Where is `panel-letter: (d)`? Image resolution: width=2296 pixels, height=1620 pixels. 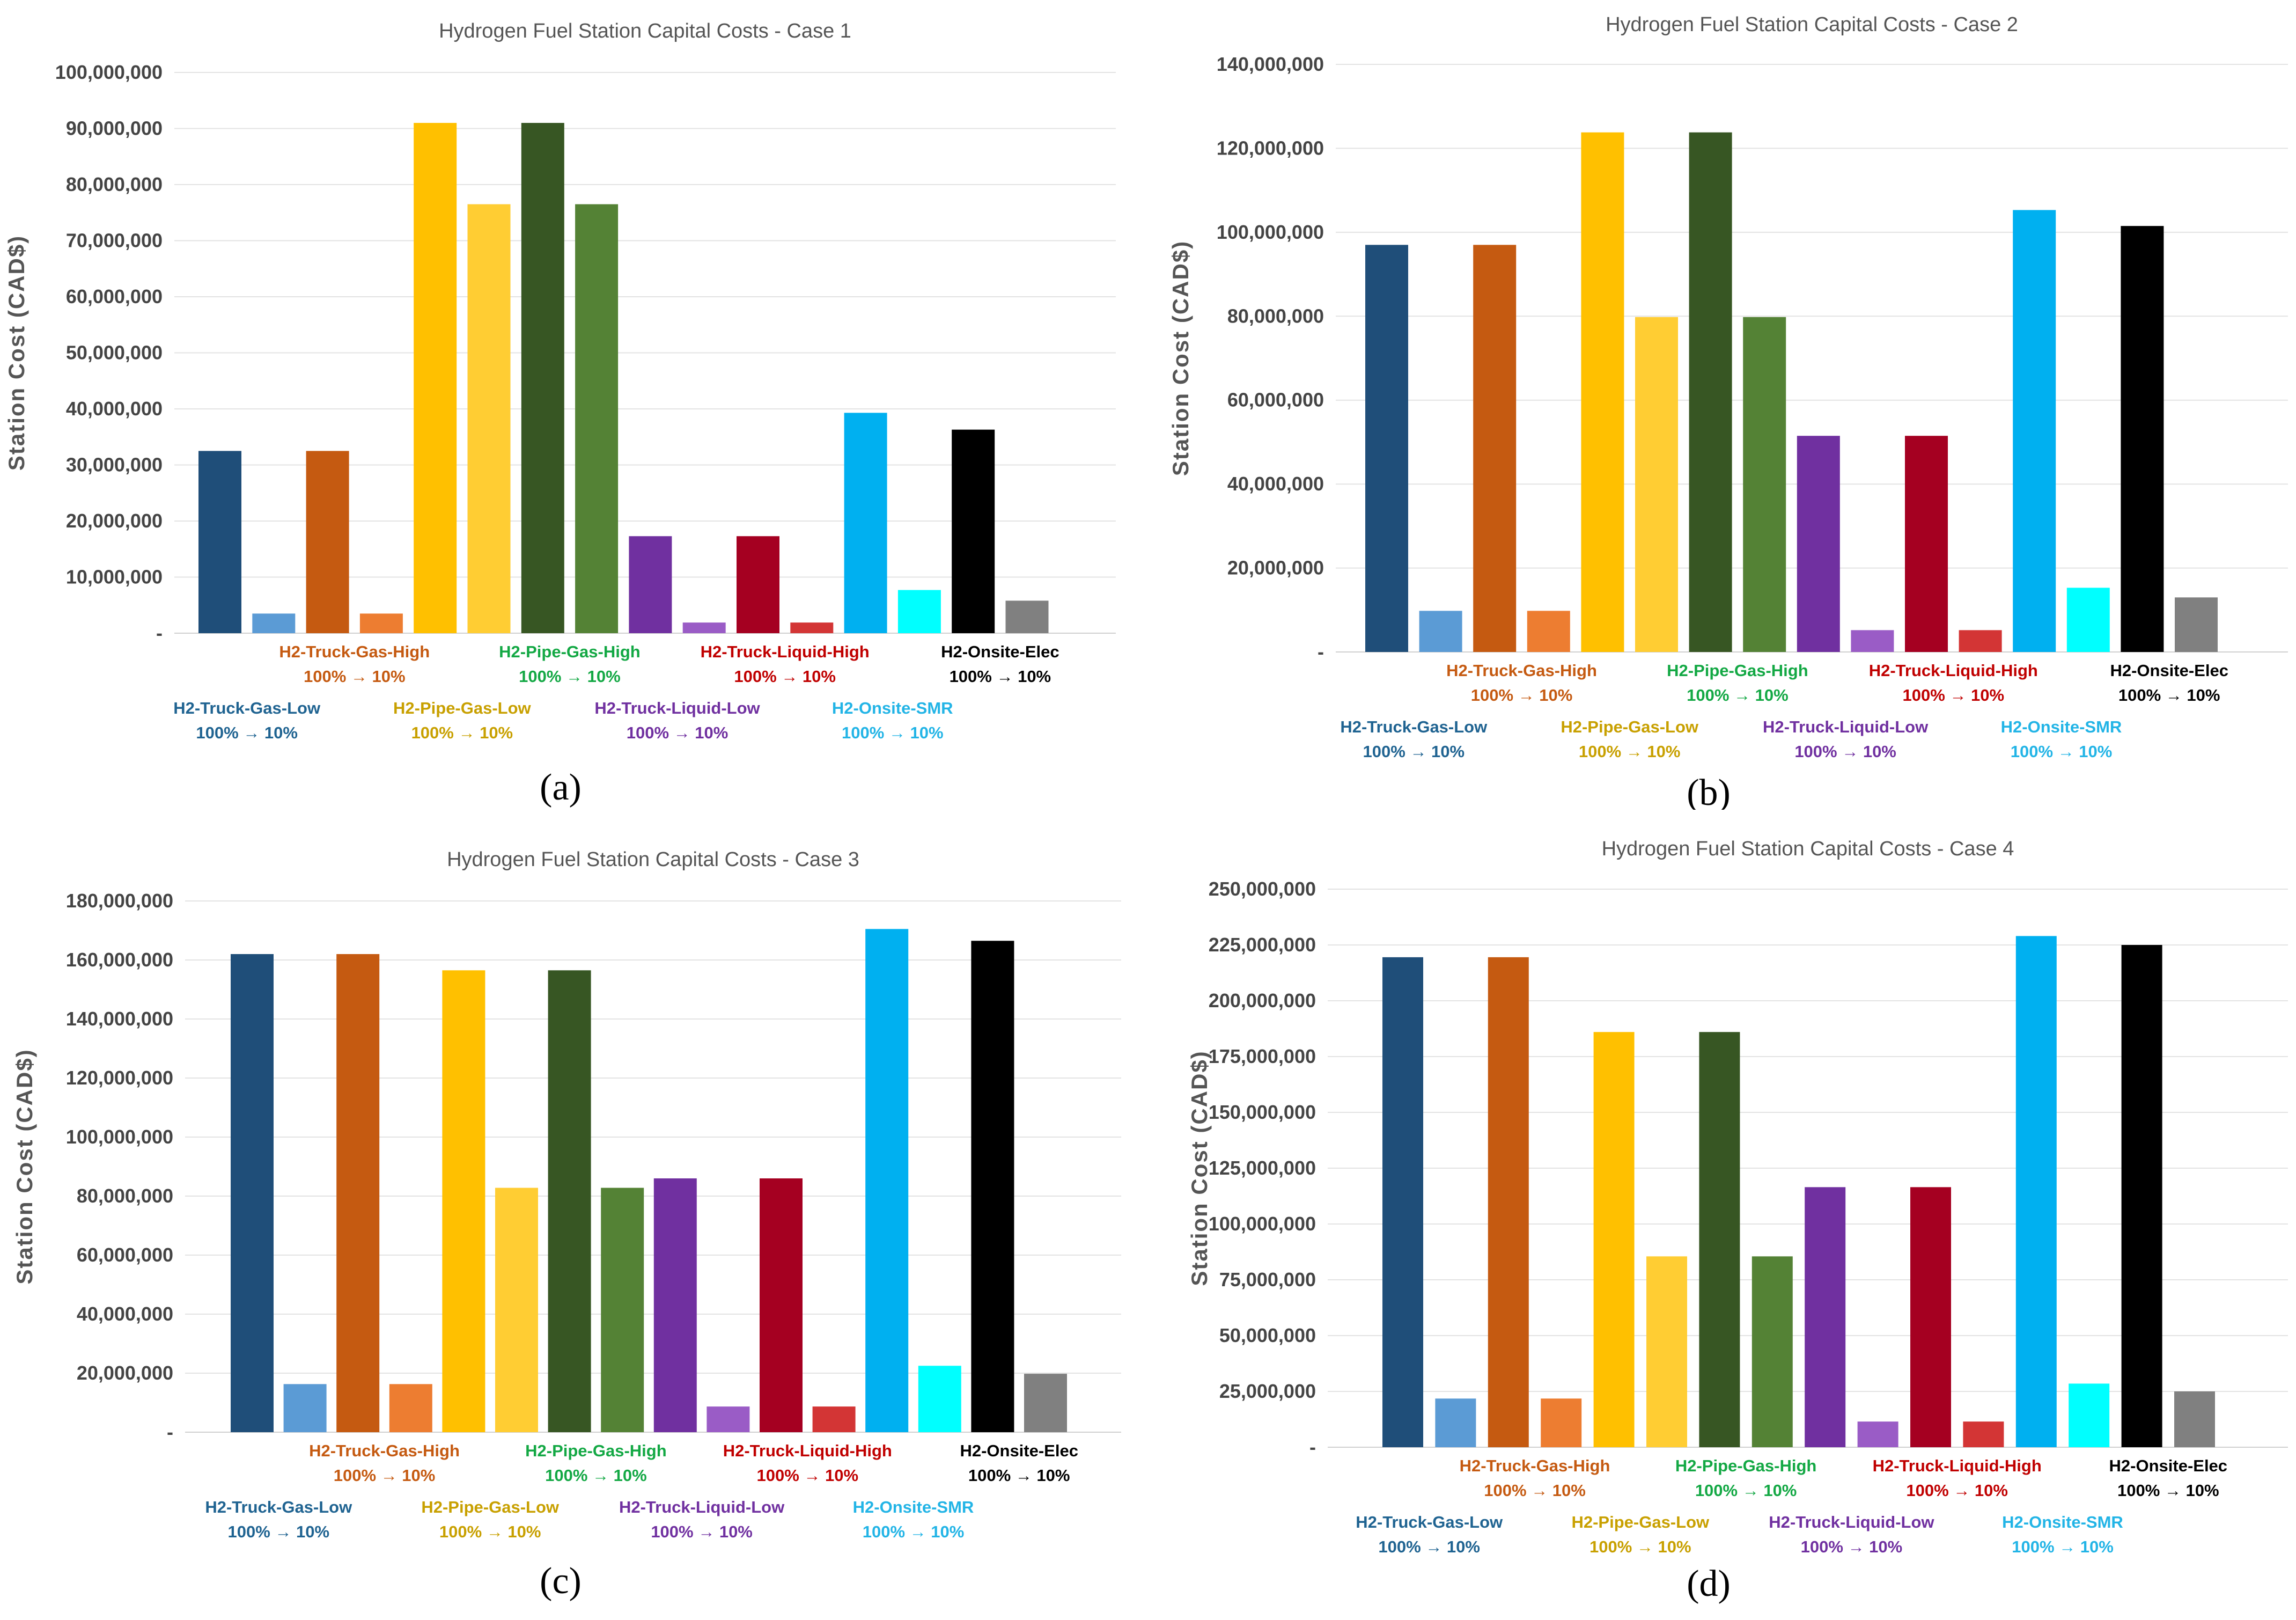
panel-letter: (d) is located at coordinates (1709, 1583).